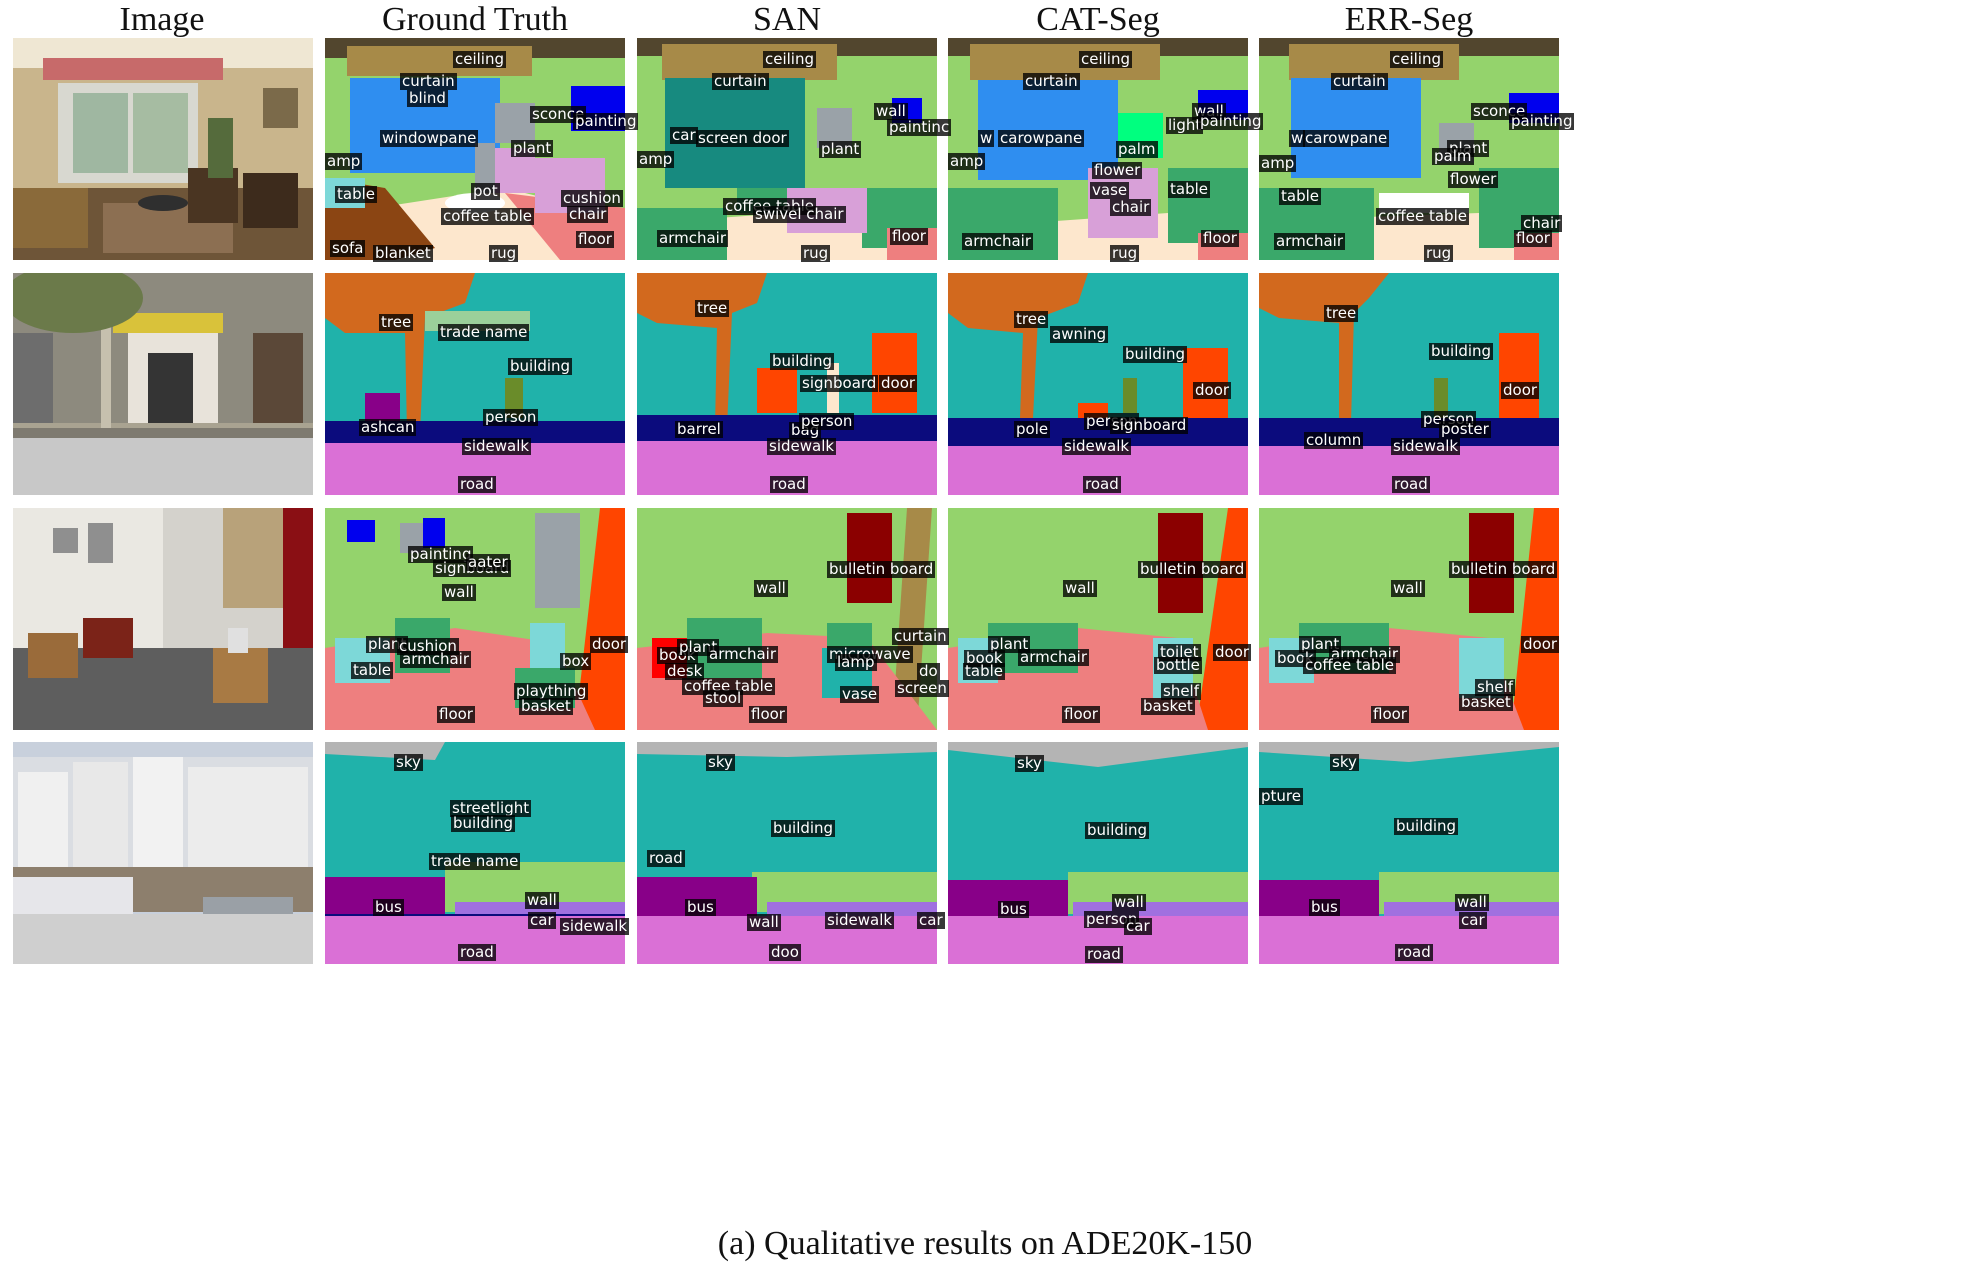 This screenshot has height=1279, width=1970. What do you see at coordinates (928, 671) in the screenshot?
I see `seg-label: do` at bounding box center [928, 671].